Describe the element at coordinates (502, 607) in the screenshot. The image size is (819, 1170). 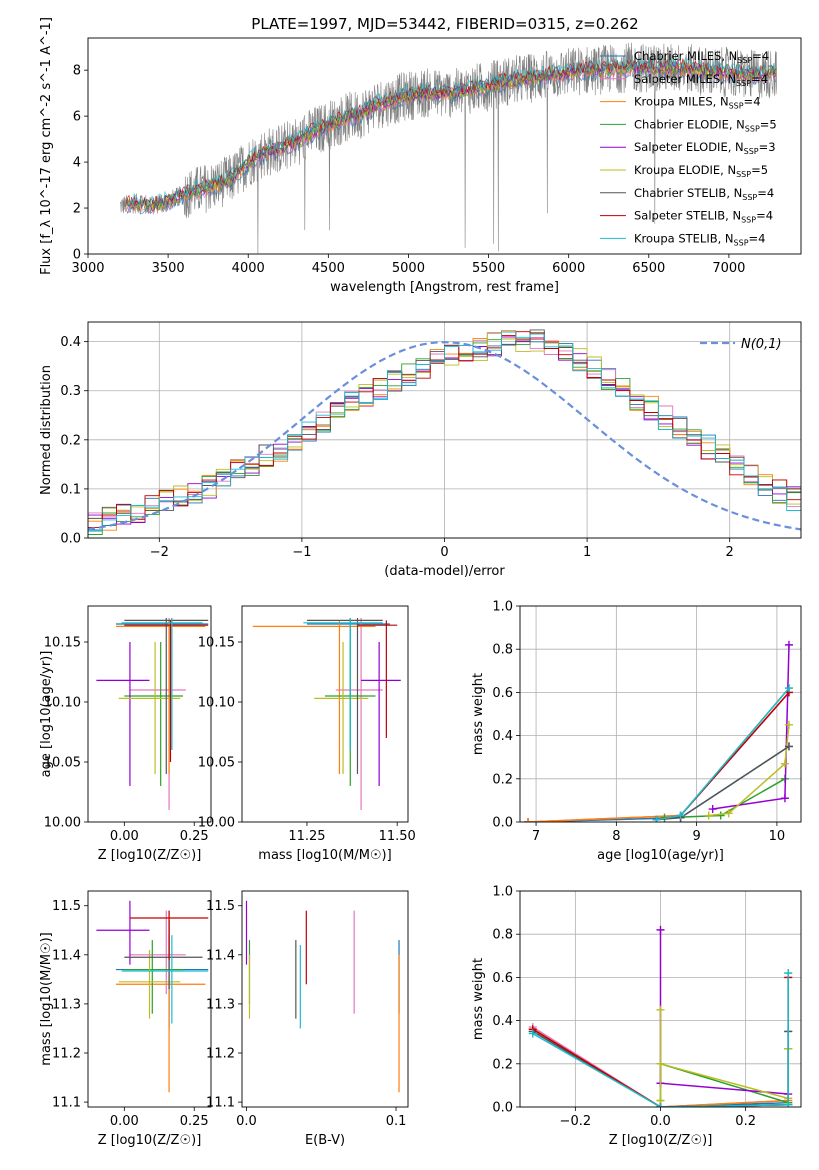
I see `y-tick-label: 1.0` at that location.